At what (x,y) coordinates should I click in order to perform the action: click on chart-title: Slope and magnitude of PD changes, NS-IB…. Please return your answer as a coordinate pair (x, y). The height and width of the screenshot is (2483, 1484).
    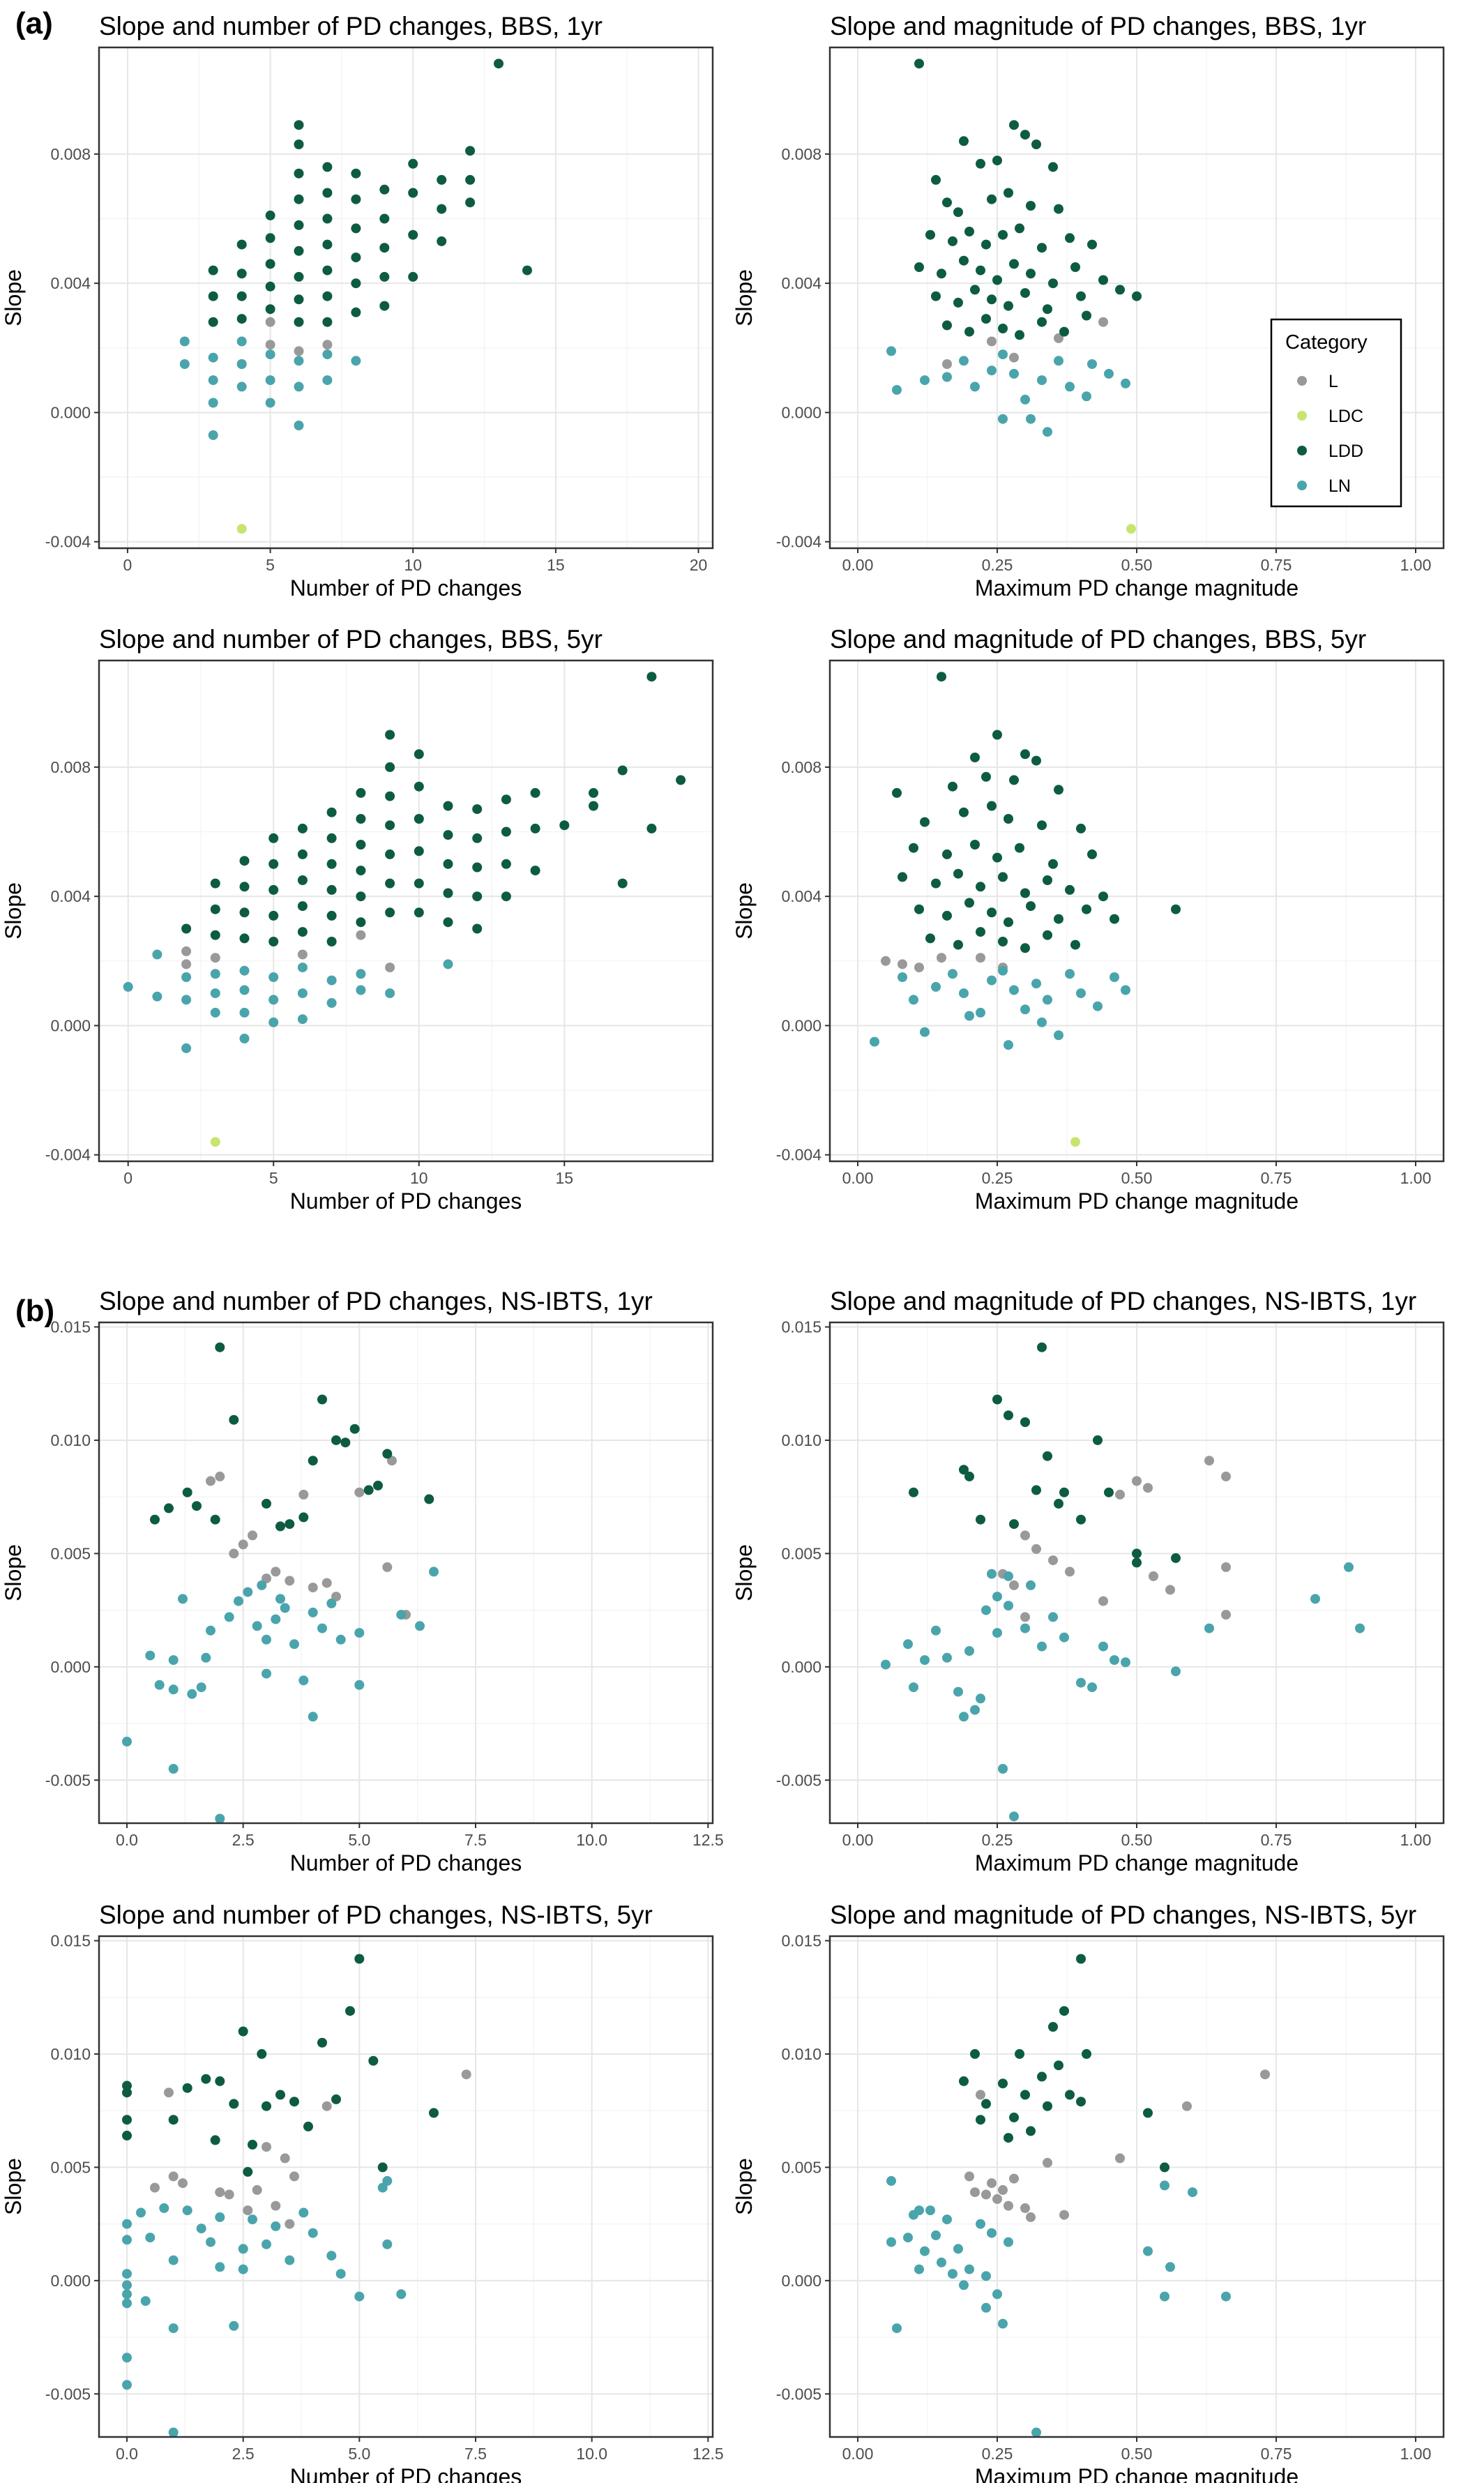
    Looking at the image, I should click on (1123, 1301).